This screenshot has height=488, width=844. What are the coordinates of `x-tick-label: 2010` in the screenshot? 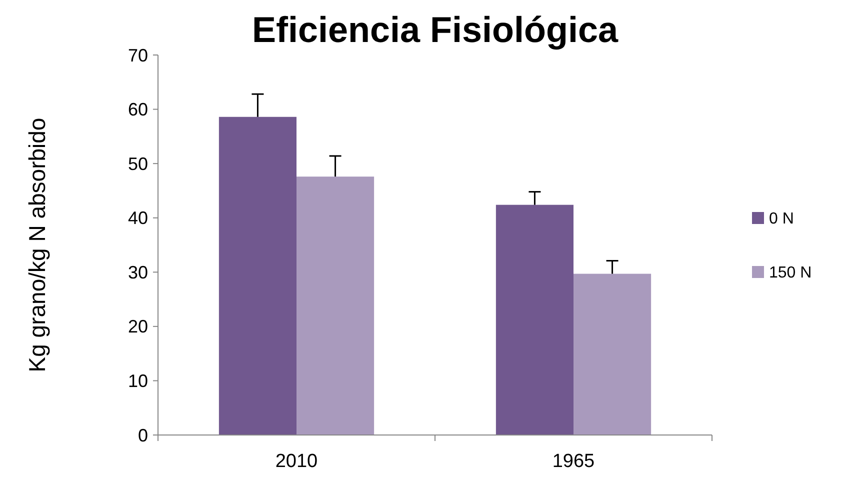 It's located at (296, 461).